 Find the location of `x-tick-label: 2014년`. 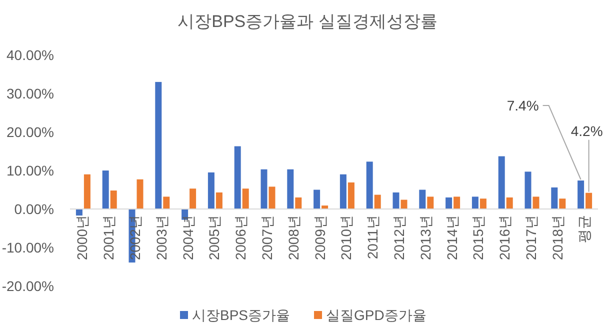

x-tick-label: 2014년 is located at coordinates (452, 237).